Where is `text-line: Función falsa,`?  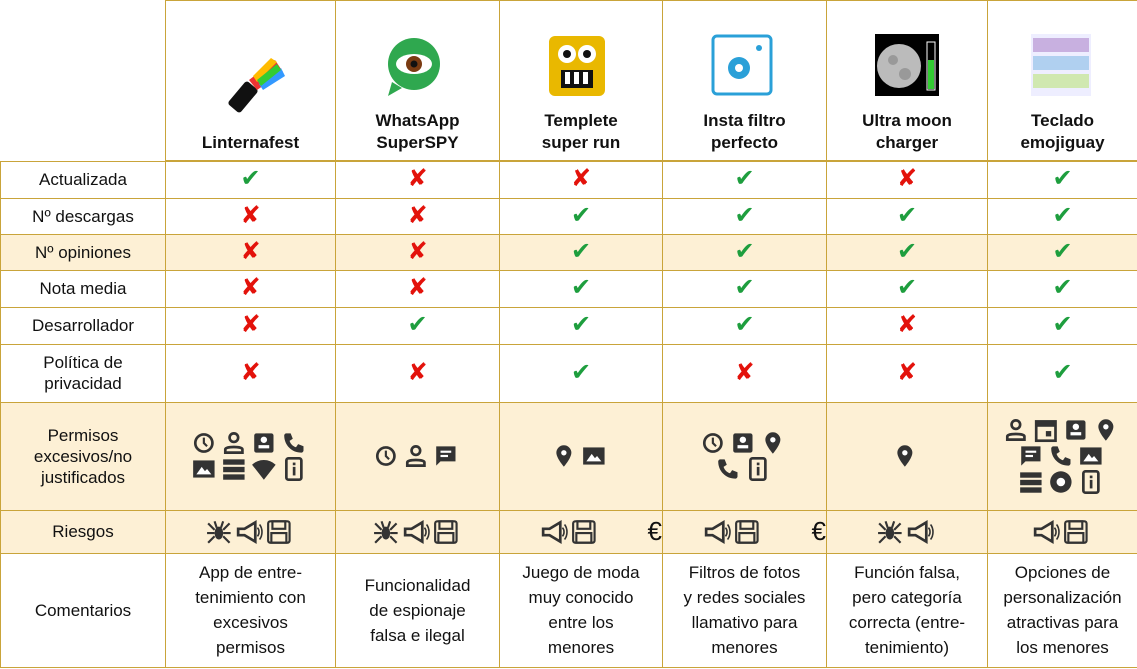
text-line: Función falsa, is located at coordinates (907, 572).